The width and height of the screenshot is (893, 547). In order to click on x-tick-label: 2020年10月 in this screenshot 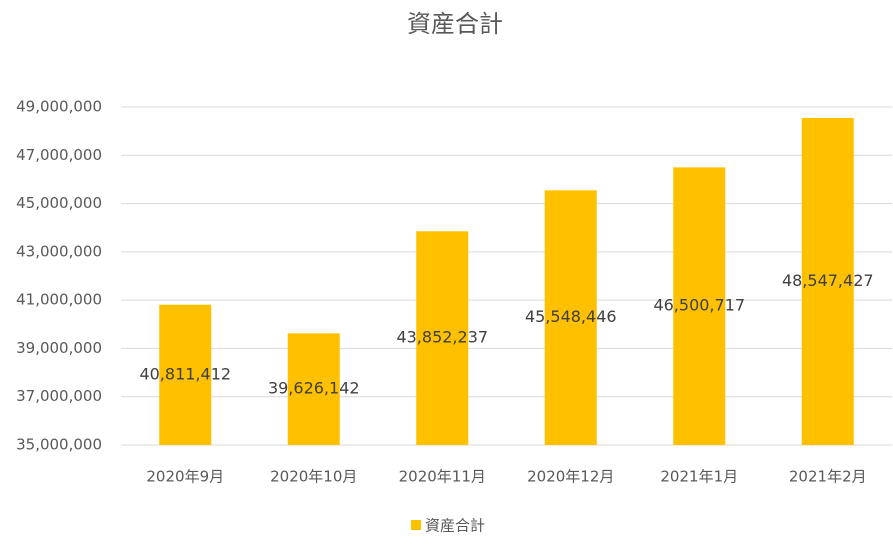, I will do `click(313, 477)`.